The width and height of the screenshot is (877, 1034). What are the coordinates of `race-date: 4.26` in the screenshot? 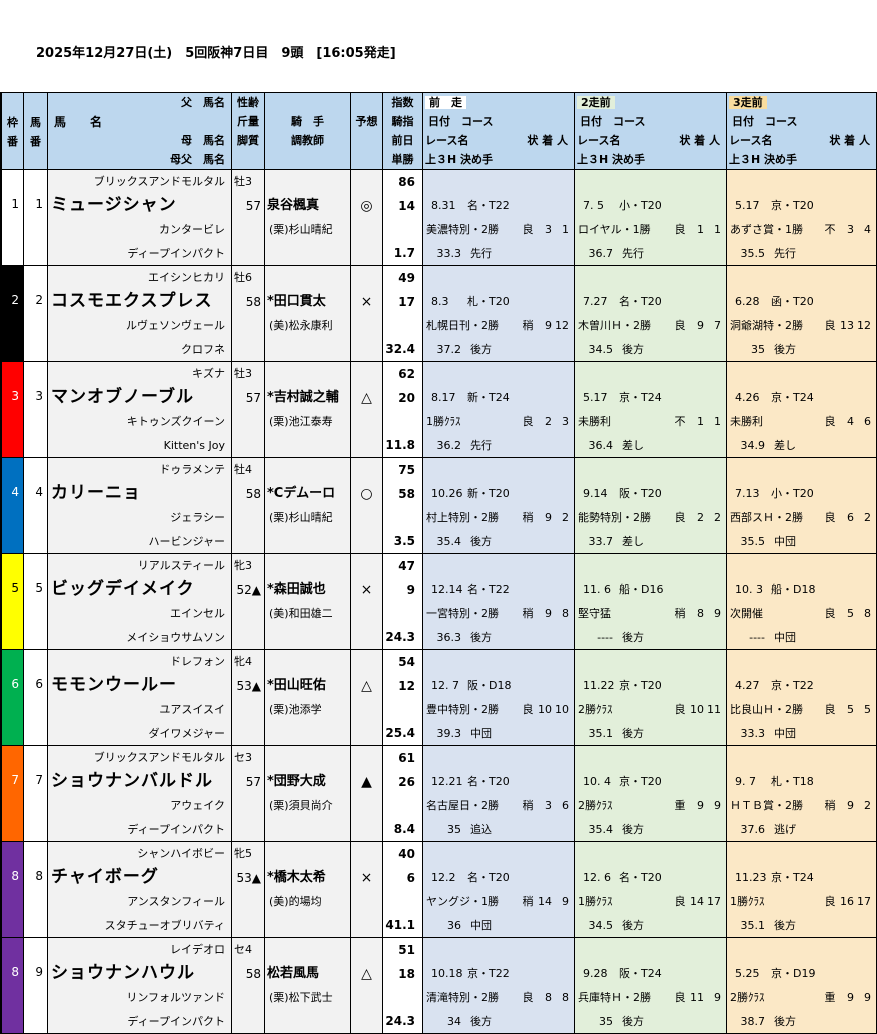 It's located at (747, 398).